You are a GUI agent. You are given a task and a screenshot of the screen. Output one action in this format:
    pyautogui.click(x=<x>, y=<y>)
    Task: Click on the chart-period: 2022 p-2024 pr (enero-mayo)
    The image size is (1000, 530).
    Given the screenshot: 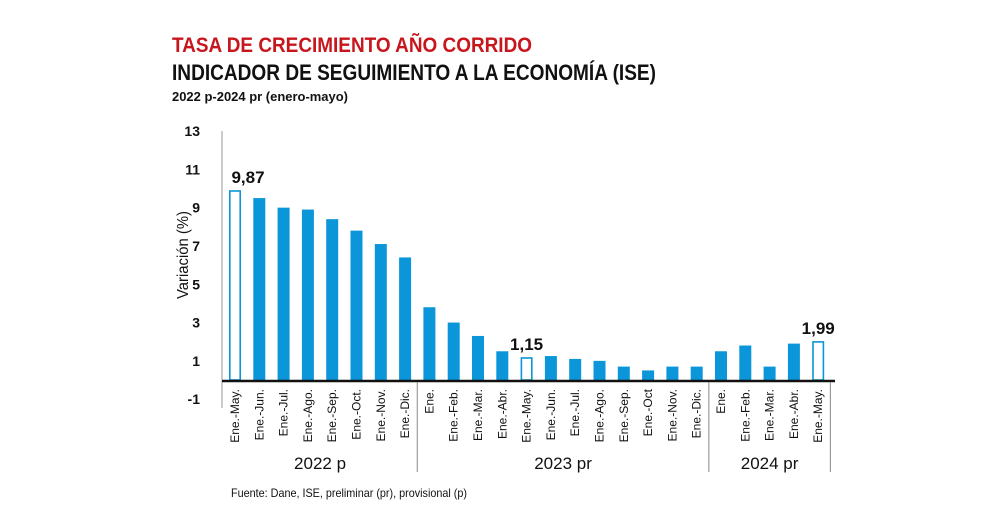 What is the action you would take?
    pyautogui.click(x=260, y=96)
    